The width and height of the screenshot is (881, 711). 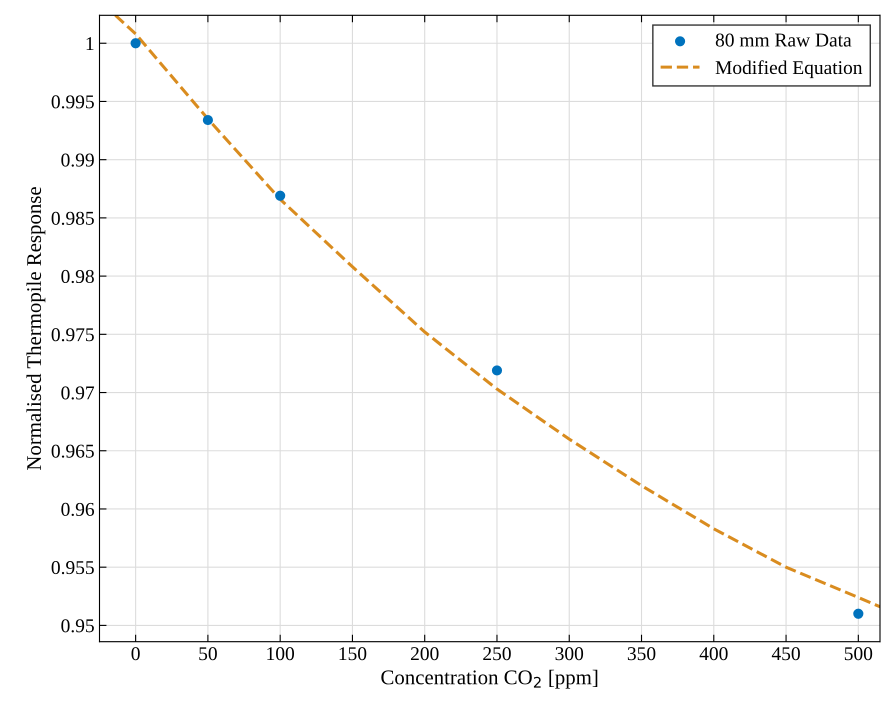 What do you see at coordinates (73, 101) in the screenshot?
I see `y-tick-label: 0.995` at bounding box center [73, 101].